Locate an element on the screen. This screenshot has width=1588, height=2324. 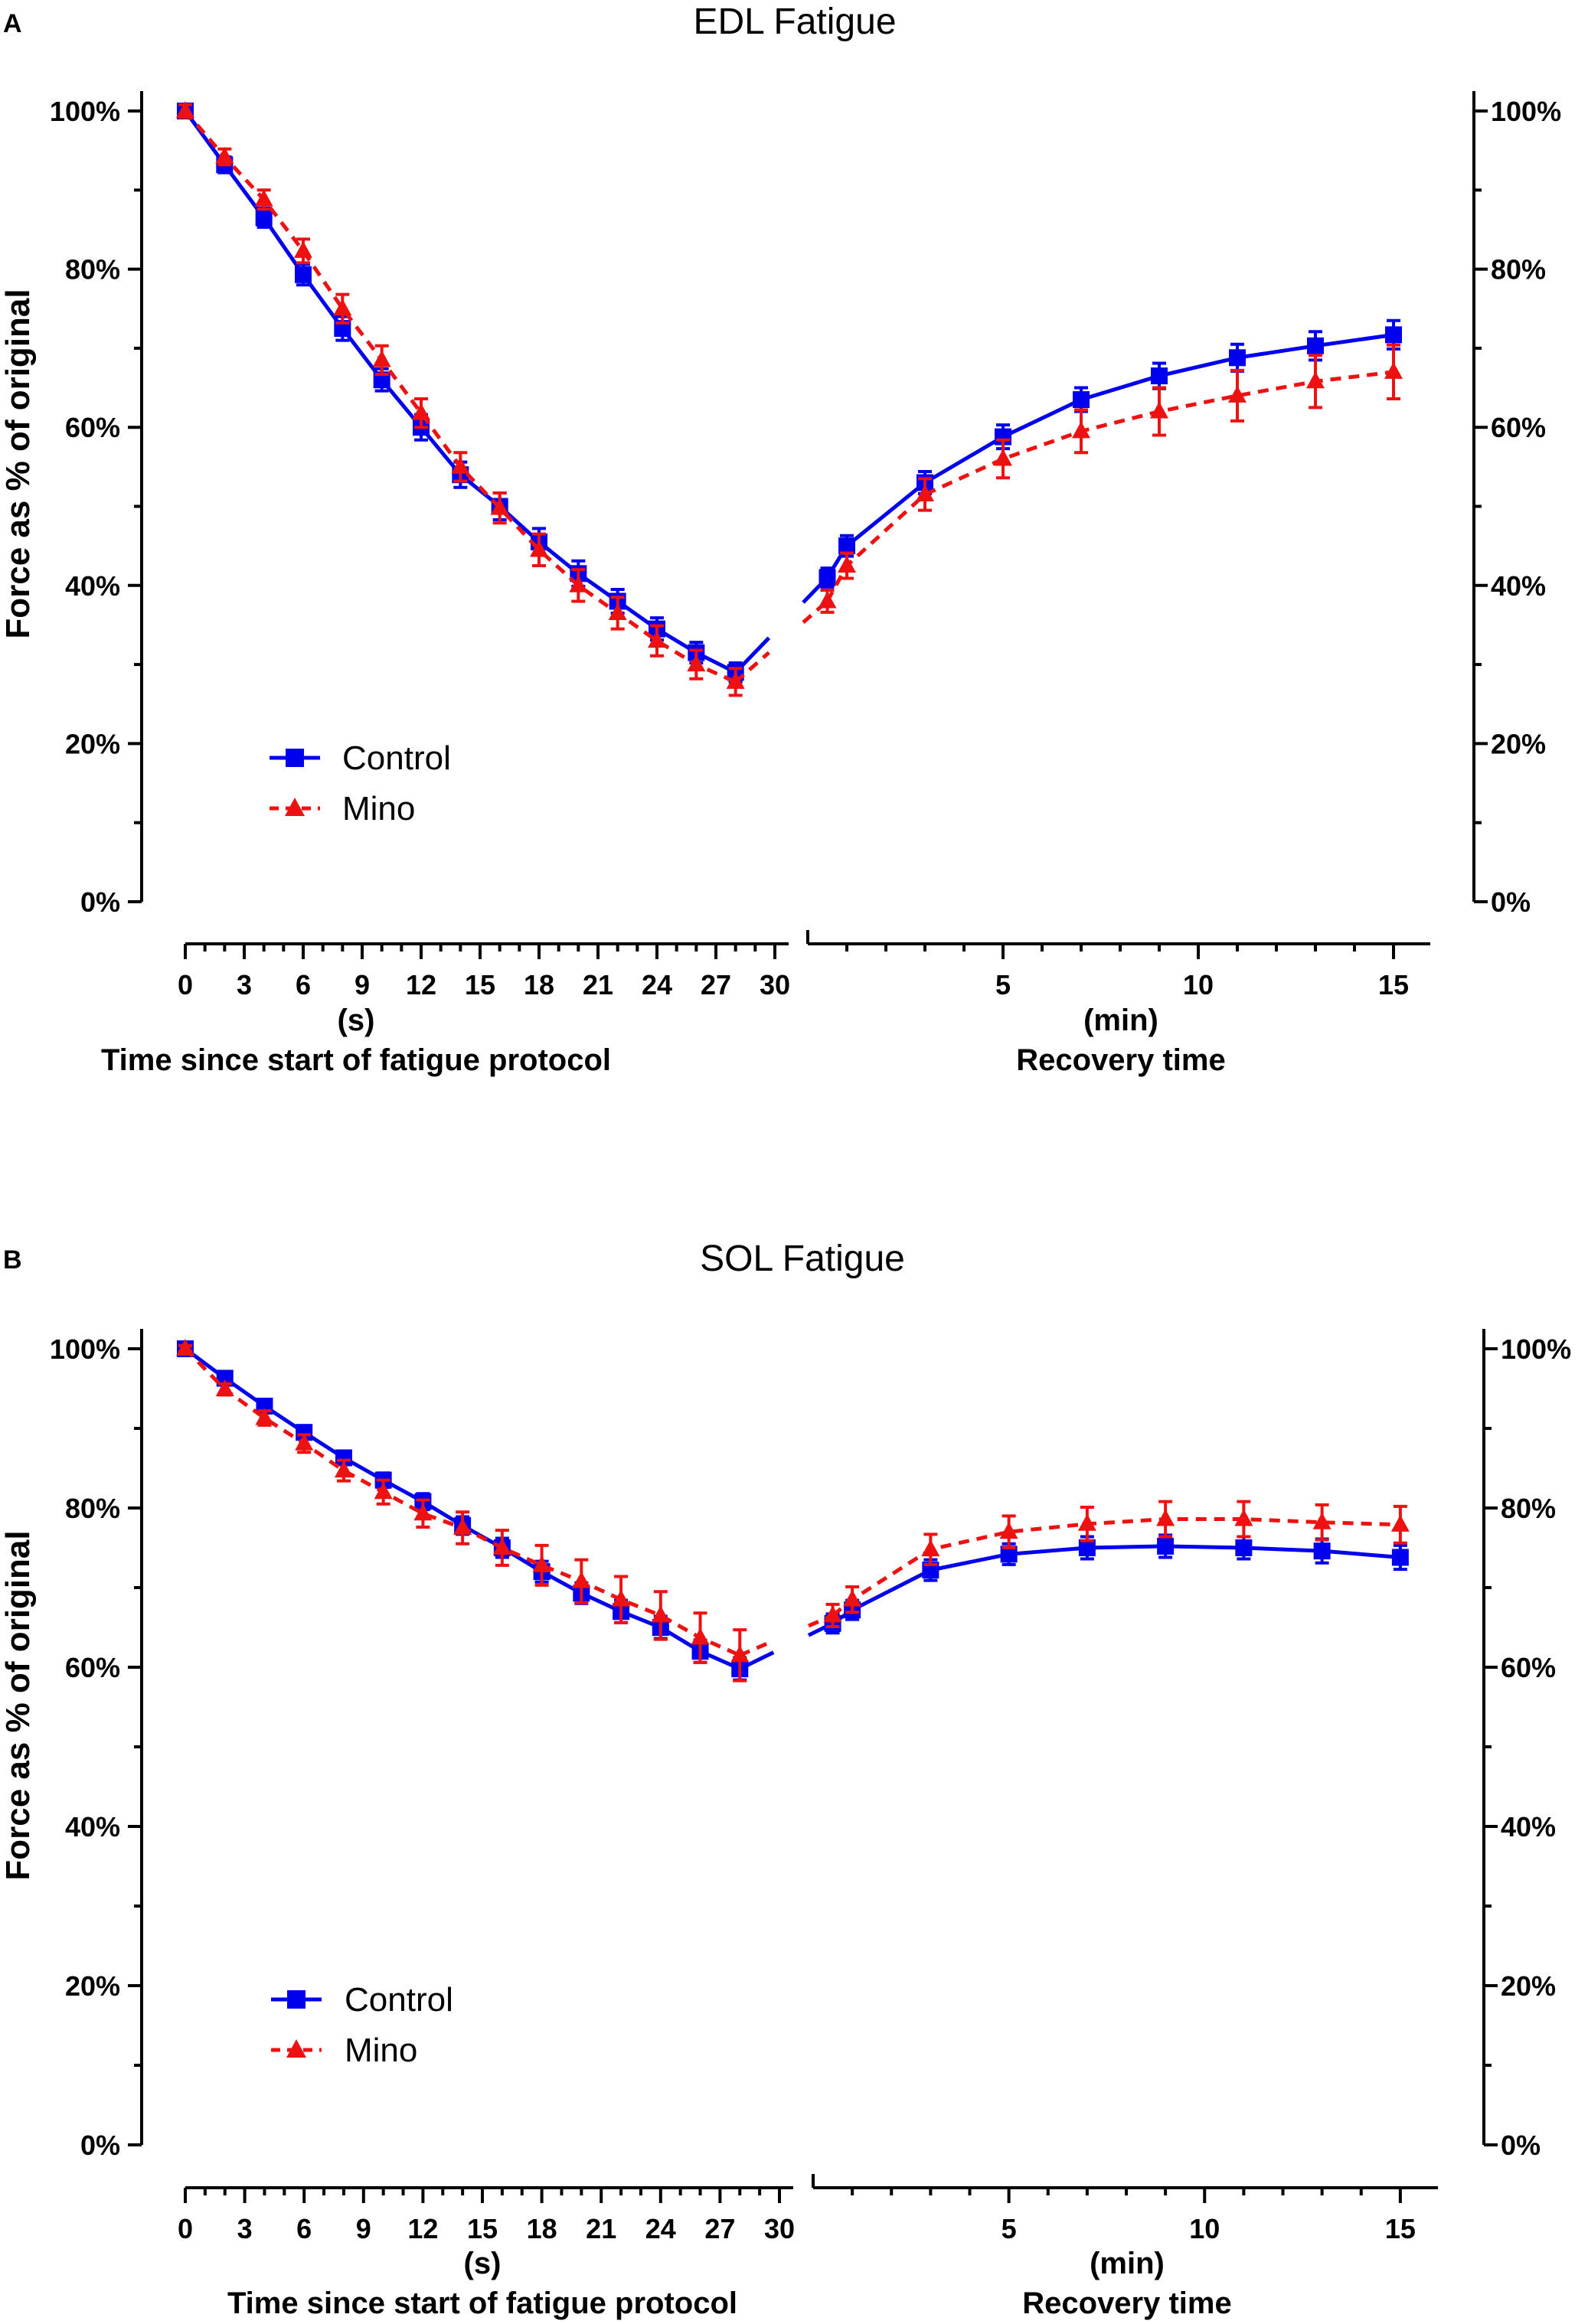
y-axis-left: 0% 20% 40% 60% 80% 100% is located at coordinates (96, 1745).